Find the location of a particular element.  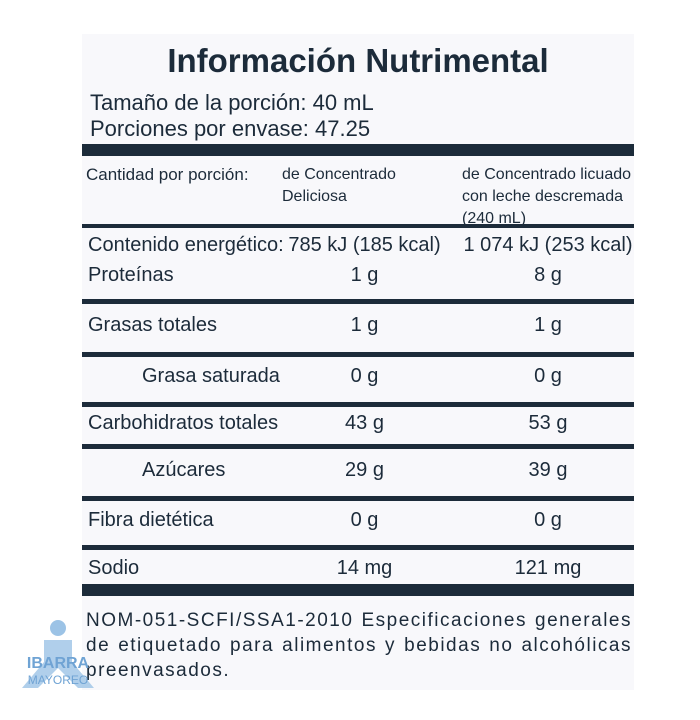

title: Información Nutrimental is located at coordinates (358, 60).